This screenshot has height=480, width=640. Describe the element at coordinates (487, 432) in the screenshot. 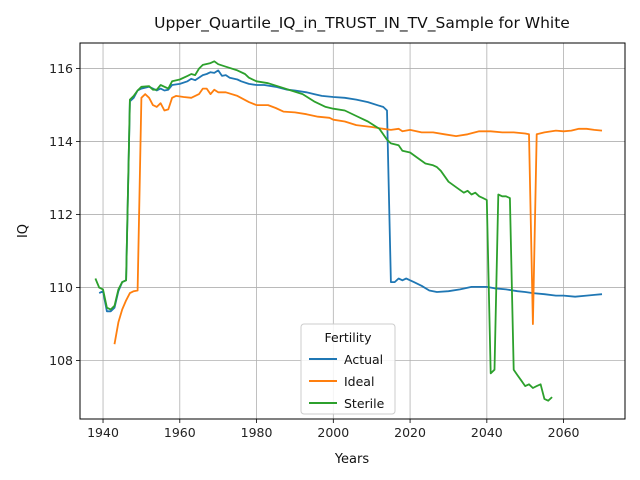

I see `x-tick-label: 2040` at that location.